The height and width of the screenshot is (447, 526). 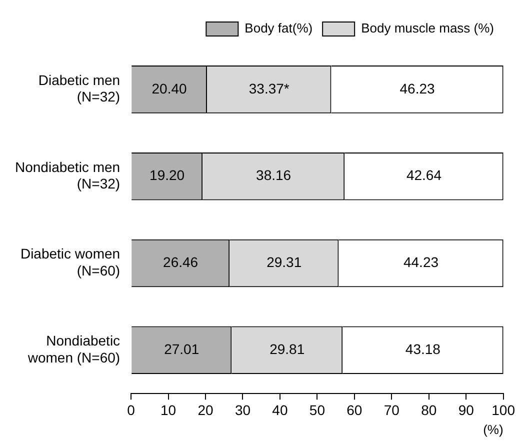 What do you see at coordinates (423, 349) in the screenshot?
I see `data-label: 43.18` at bounding box center [423, 349].